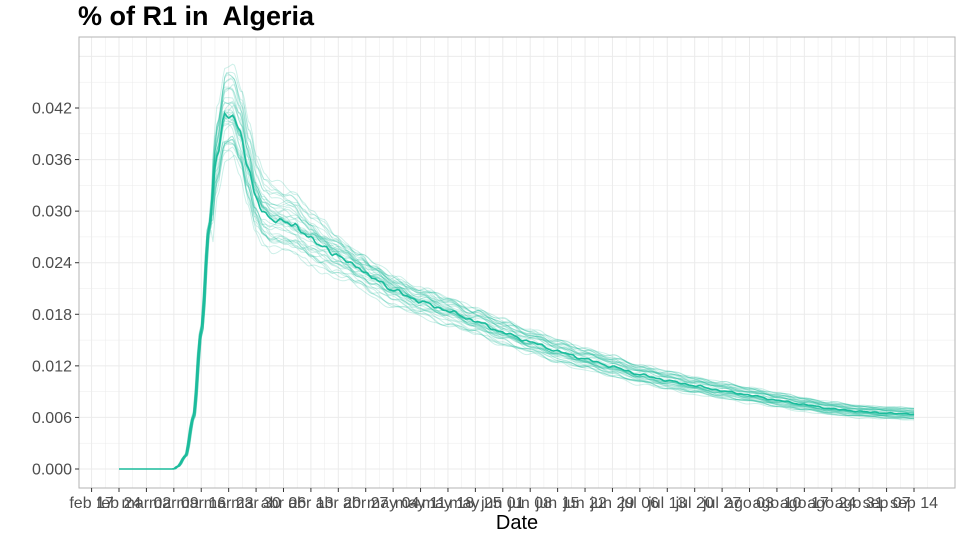 The height and width of the screenshot is (540, 960). Describe the element at coordinates (859, 503) in the screenshot. I see `x-tick-label: ago 31` at that location.